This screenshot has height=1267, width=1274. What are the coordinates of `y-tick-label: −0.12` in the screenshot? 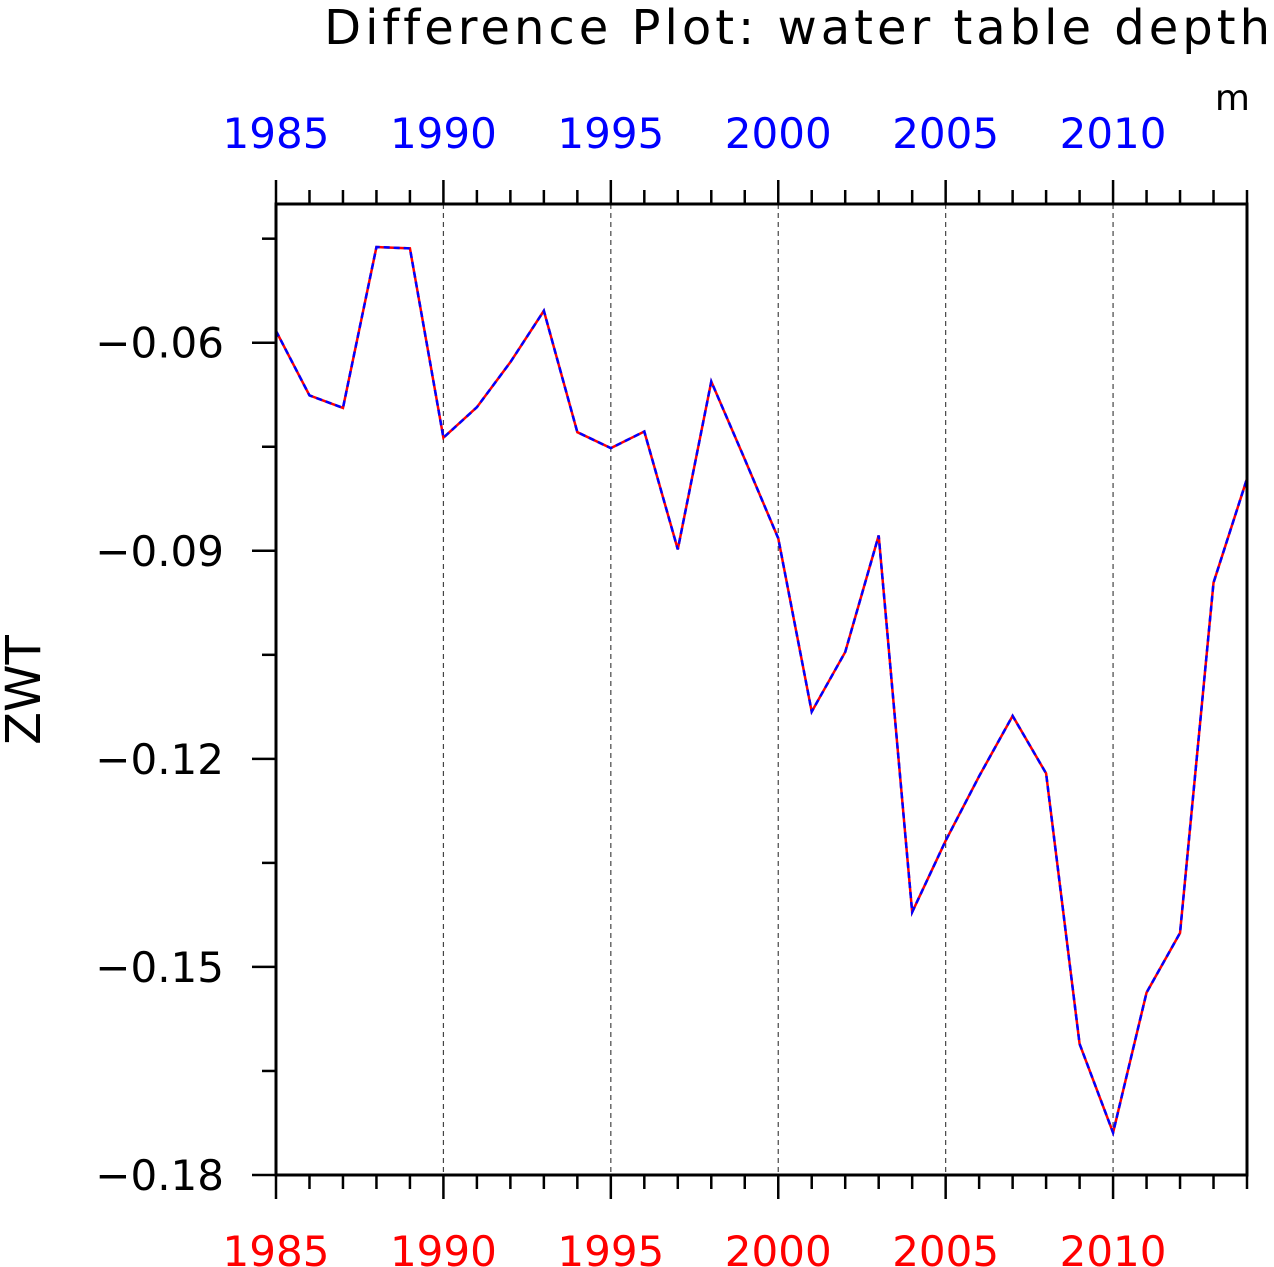 It's located at (159, 759).